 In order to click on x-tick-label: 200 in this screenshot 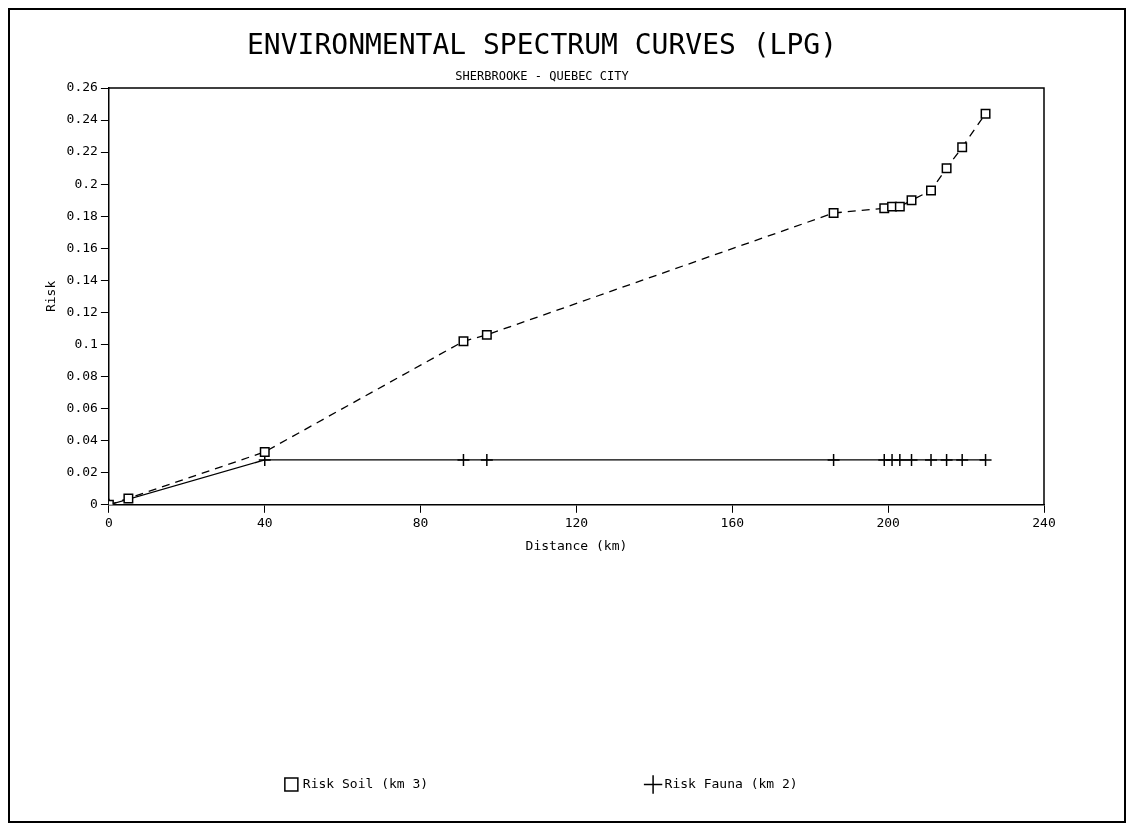, I will do `click(888, 522)`.